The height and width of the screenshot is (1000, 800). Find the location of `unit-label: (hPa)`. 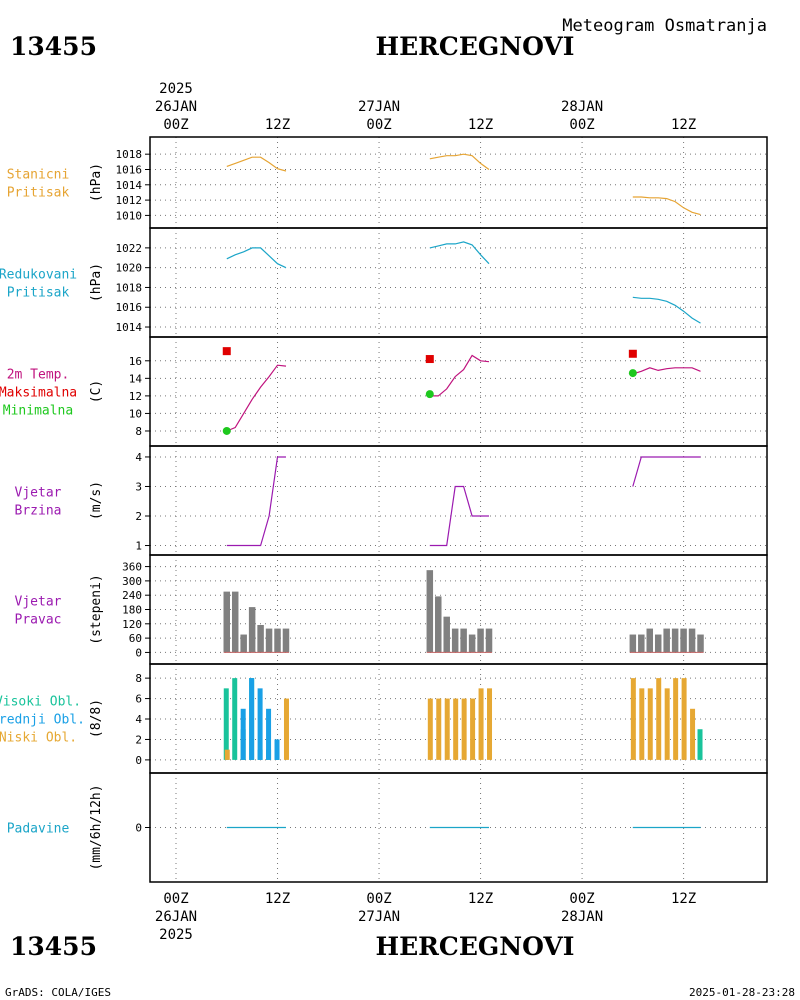

unit-label: (hPa) is located at coordinates (96, 182).